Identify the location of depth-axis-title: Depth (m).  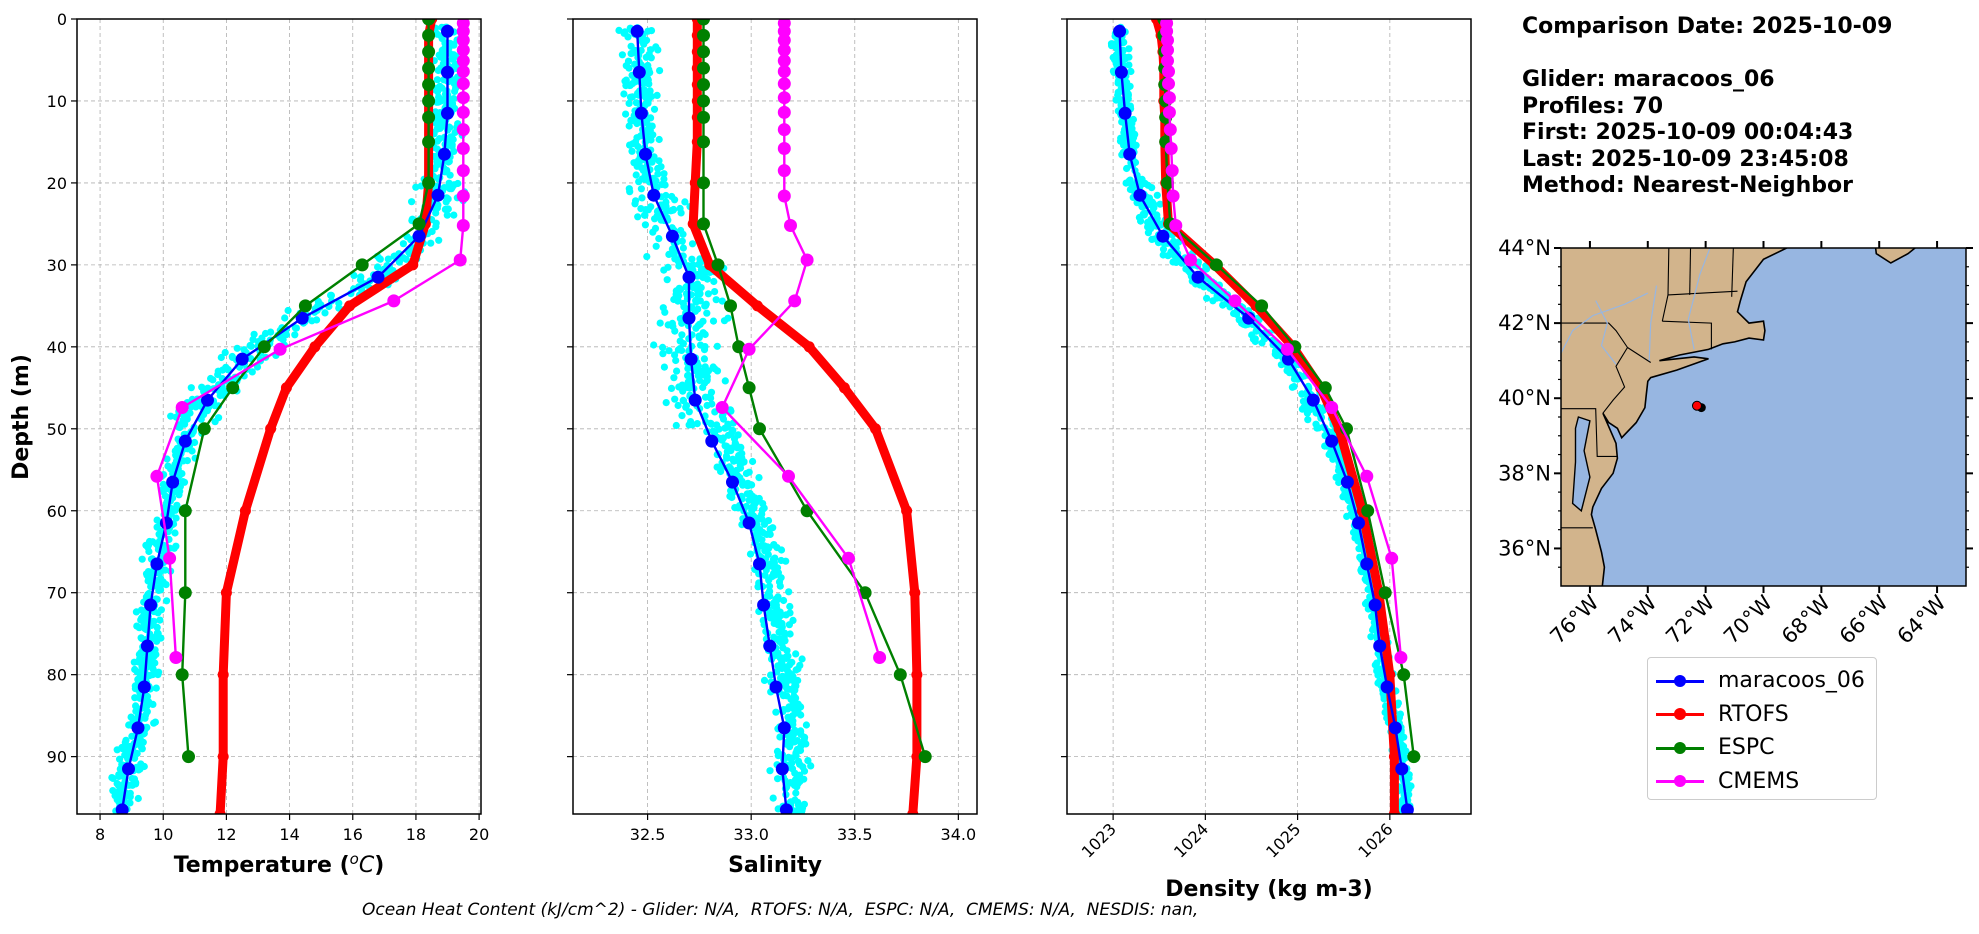
(21, 417).